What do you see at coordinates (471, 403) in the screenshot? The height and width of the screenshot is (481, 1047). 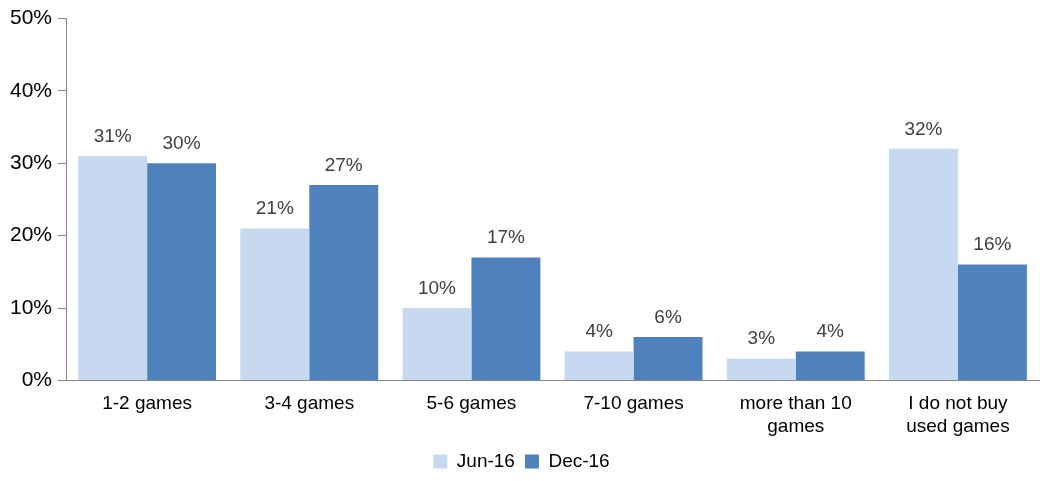 I see `x-tick-label: 5-6 games` at bounding box center [471, 403].